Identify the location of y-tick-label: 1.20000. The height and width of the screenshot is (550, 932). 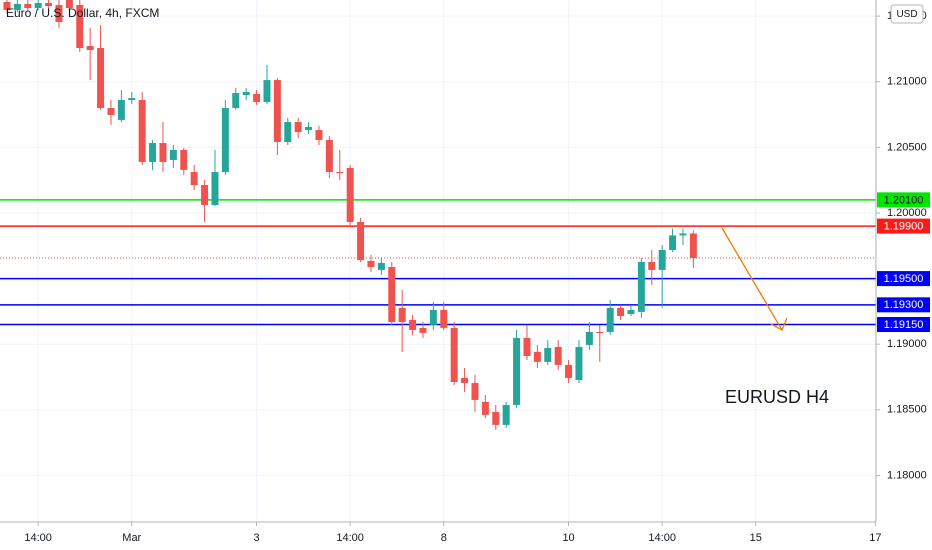
(907, 213).